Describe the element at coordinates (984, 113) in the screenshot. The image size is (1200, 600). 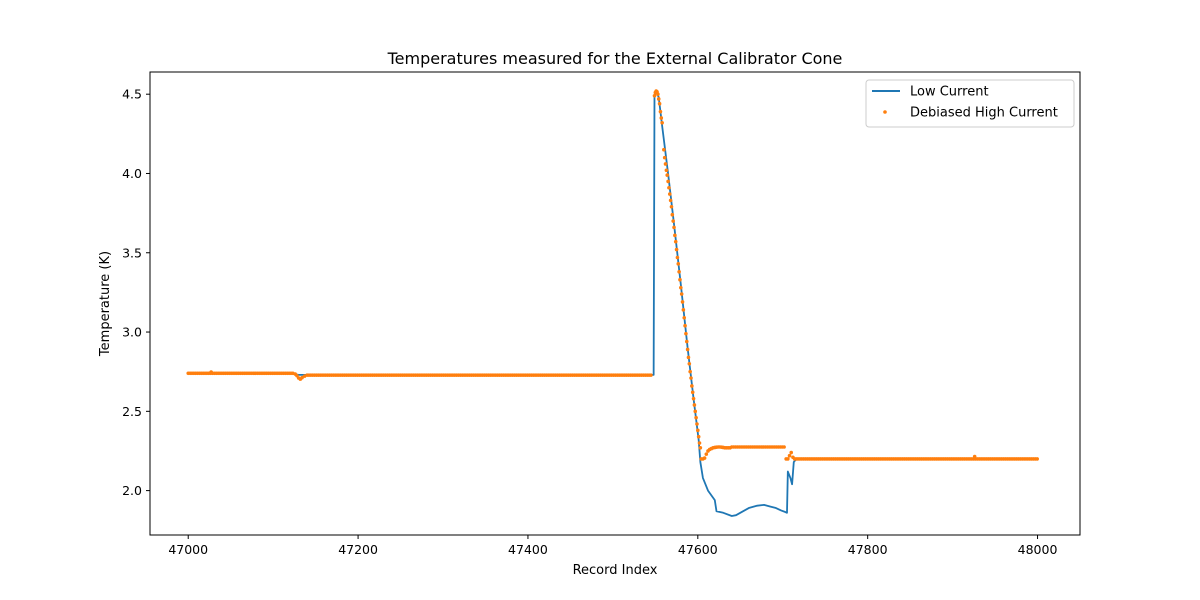
I see `legend-entry-debiased-high-current: Debiased High Current` at that location.